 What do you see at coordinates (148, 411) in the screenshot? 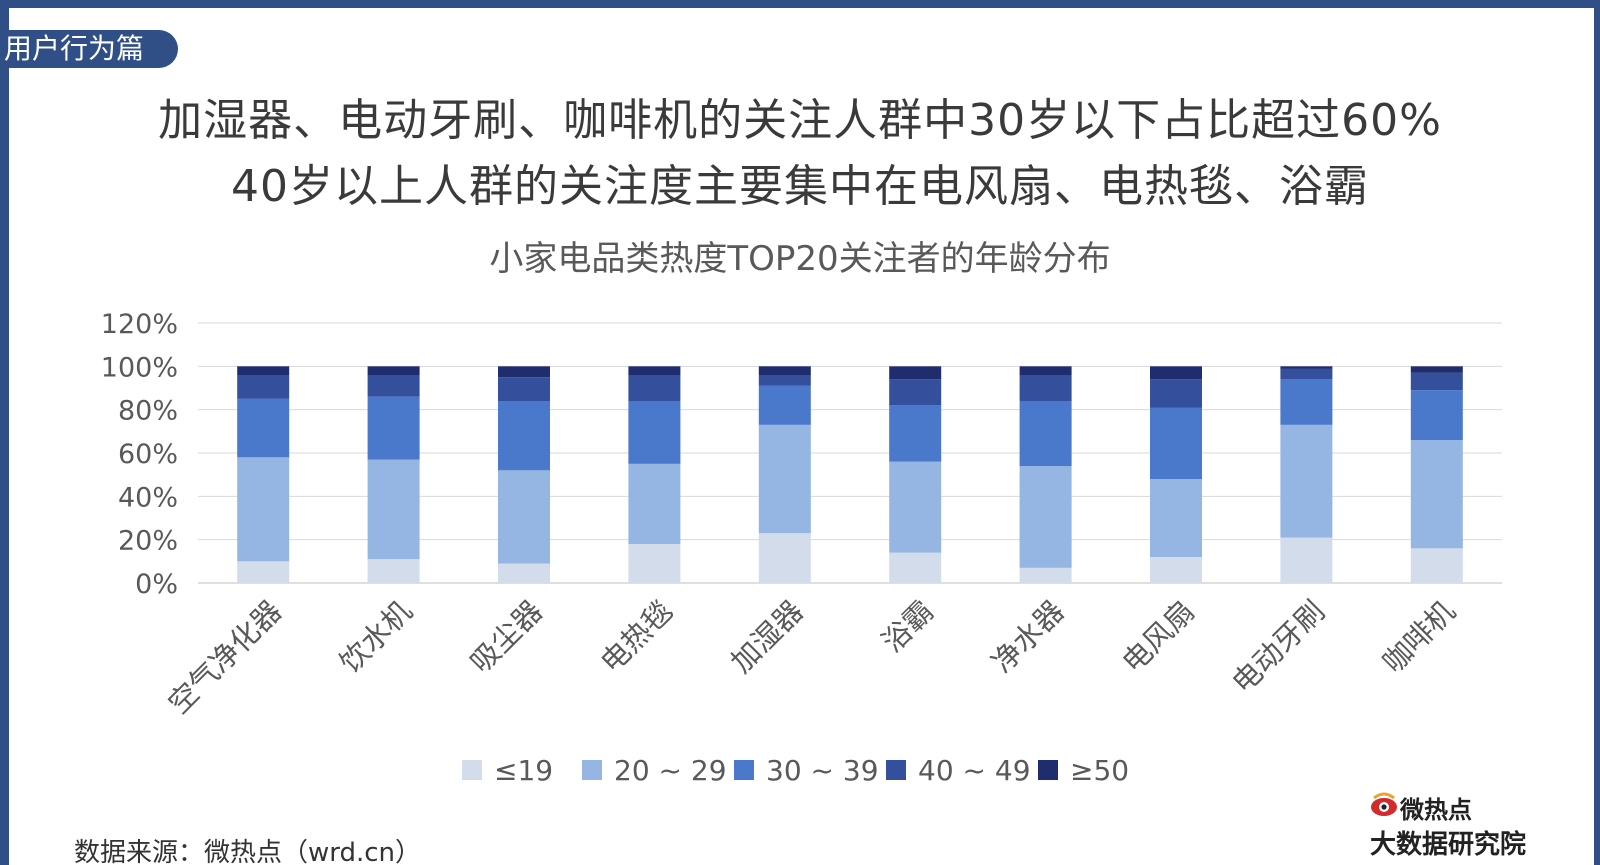
I see `y-tick-label: 80%` at bounding box center [148, 411].